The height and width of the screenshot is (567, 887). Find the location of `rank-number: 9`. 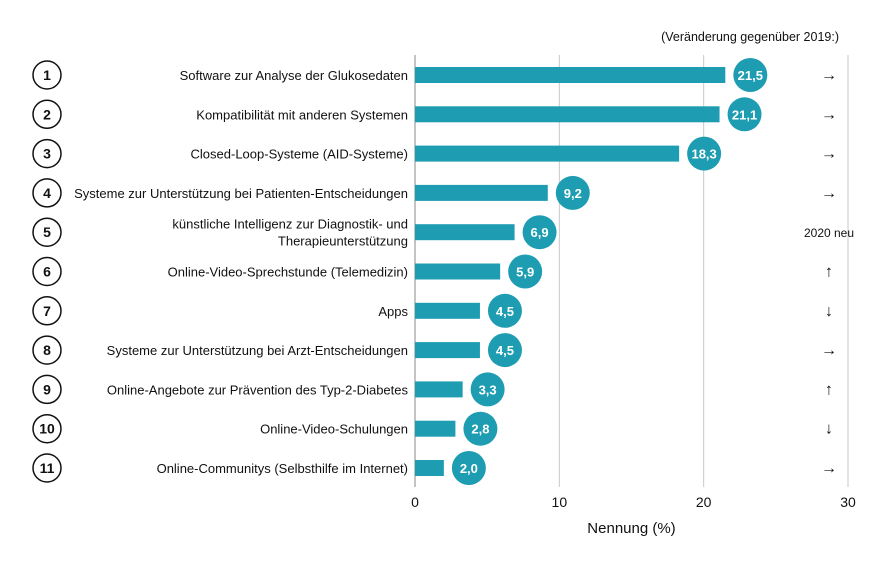

rank-number: 9 is located at coordinates (47, 389).